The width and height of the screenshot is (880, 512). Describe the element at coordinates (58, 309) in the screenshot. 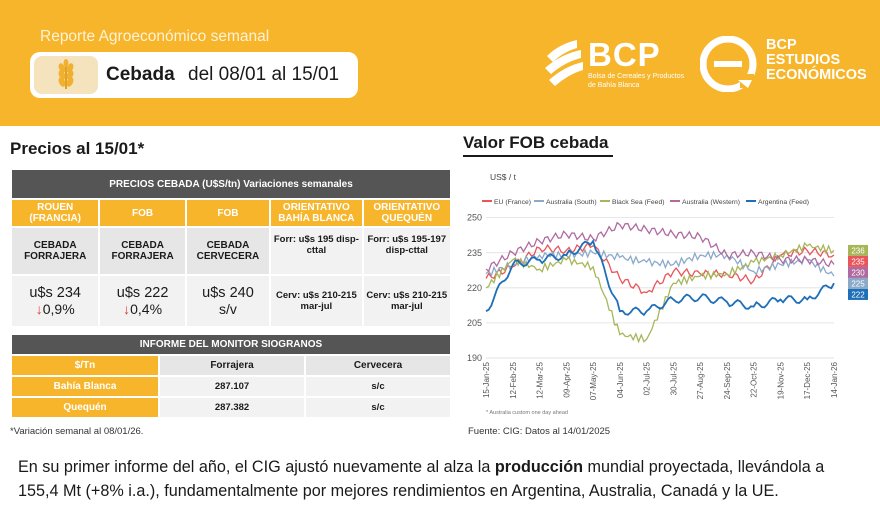

I see `change-text: 0,9%` at that location.